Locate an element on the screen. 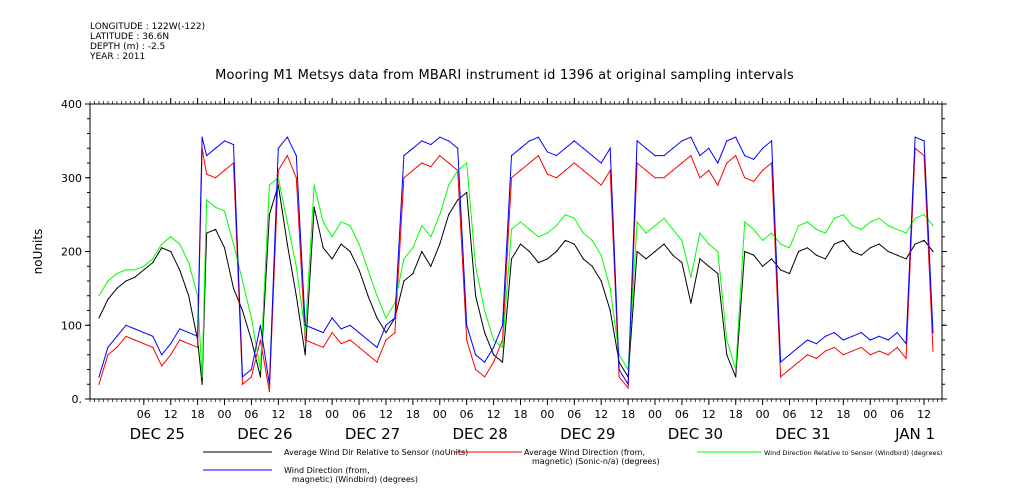 The width and height of the screenshot is (1009, 504). x-hour-tick-label: 00 is located at coordinates (440, 414).